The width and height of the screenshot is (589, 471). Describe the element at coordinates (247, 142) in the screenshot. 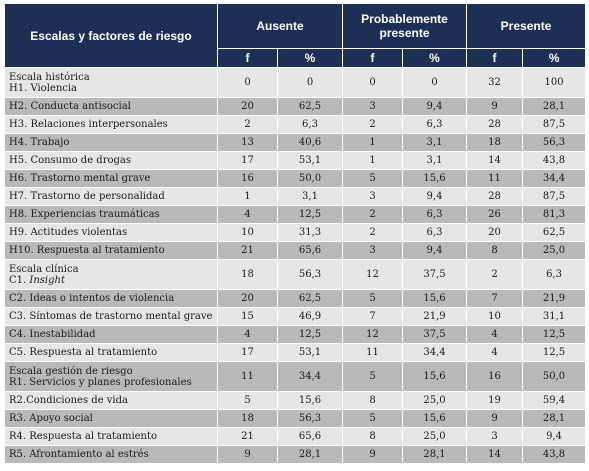

I see `ausente-f-cell: 13` at that location.